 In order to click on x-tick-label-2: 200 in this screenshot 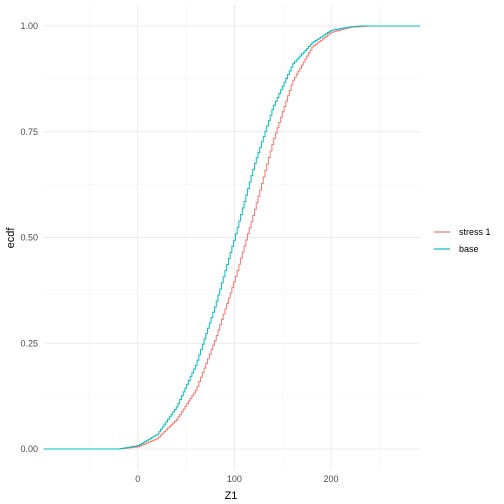, I will do `click(331, 479)`.